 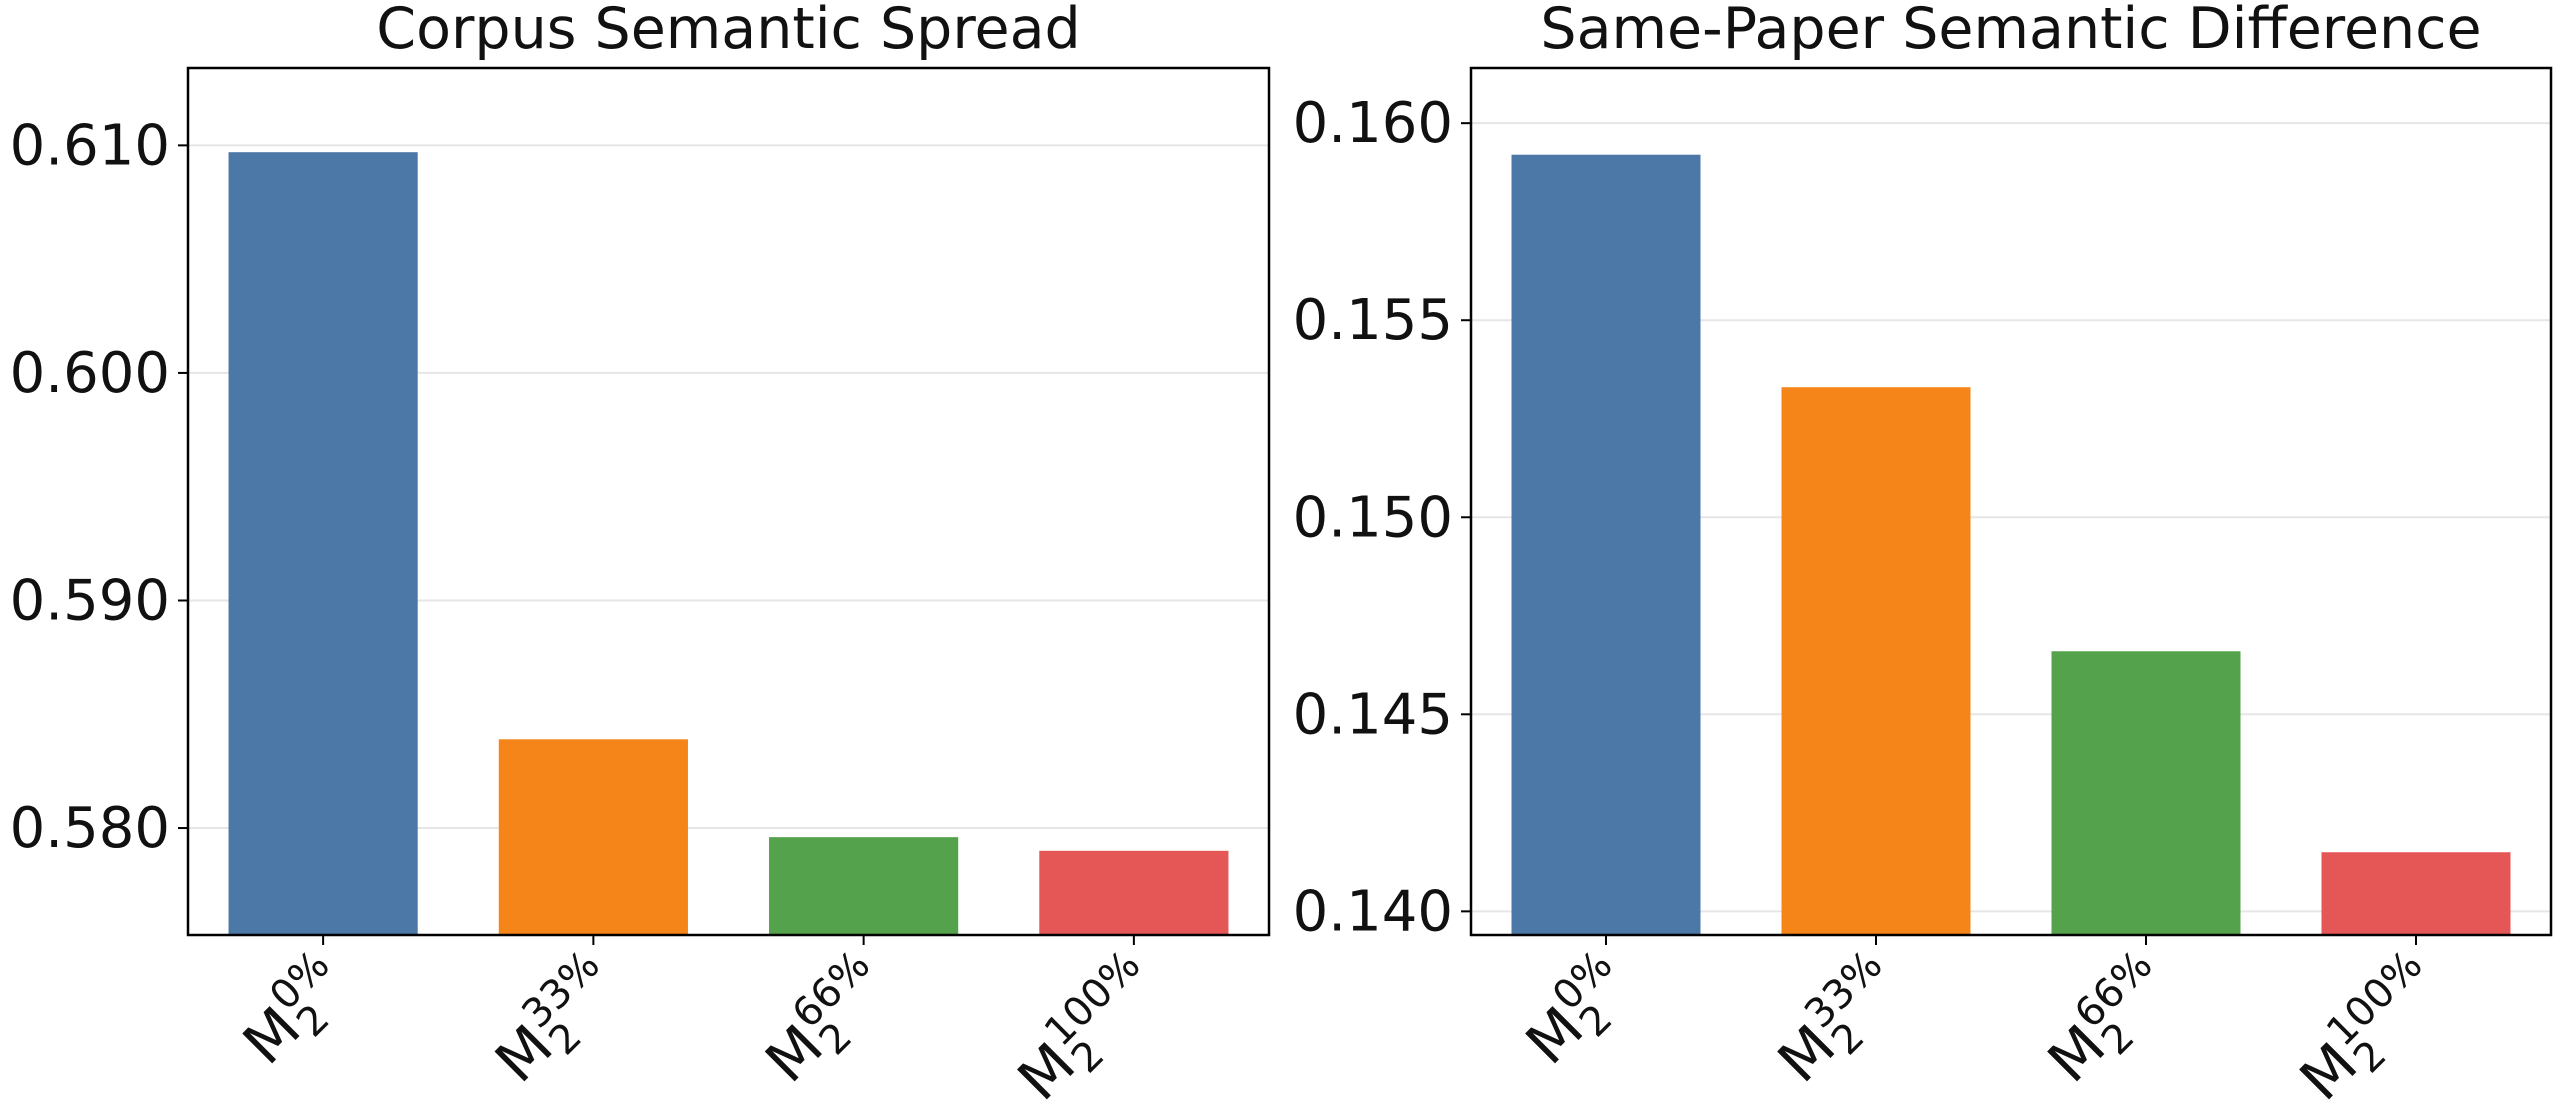 What do you see at coordinates (1373, 714) in the screenshot?
I see `y-tick-label: 0.145` at bounding box center [1373, 714].